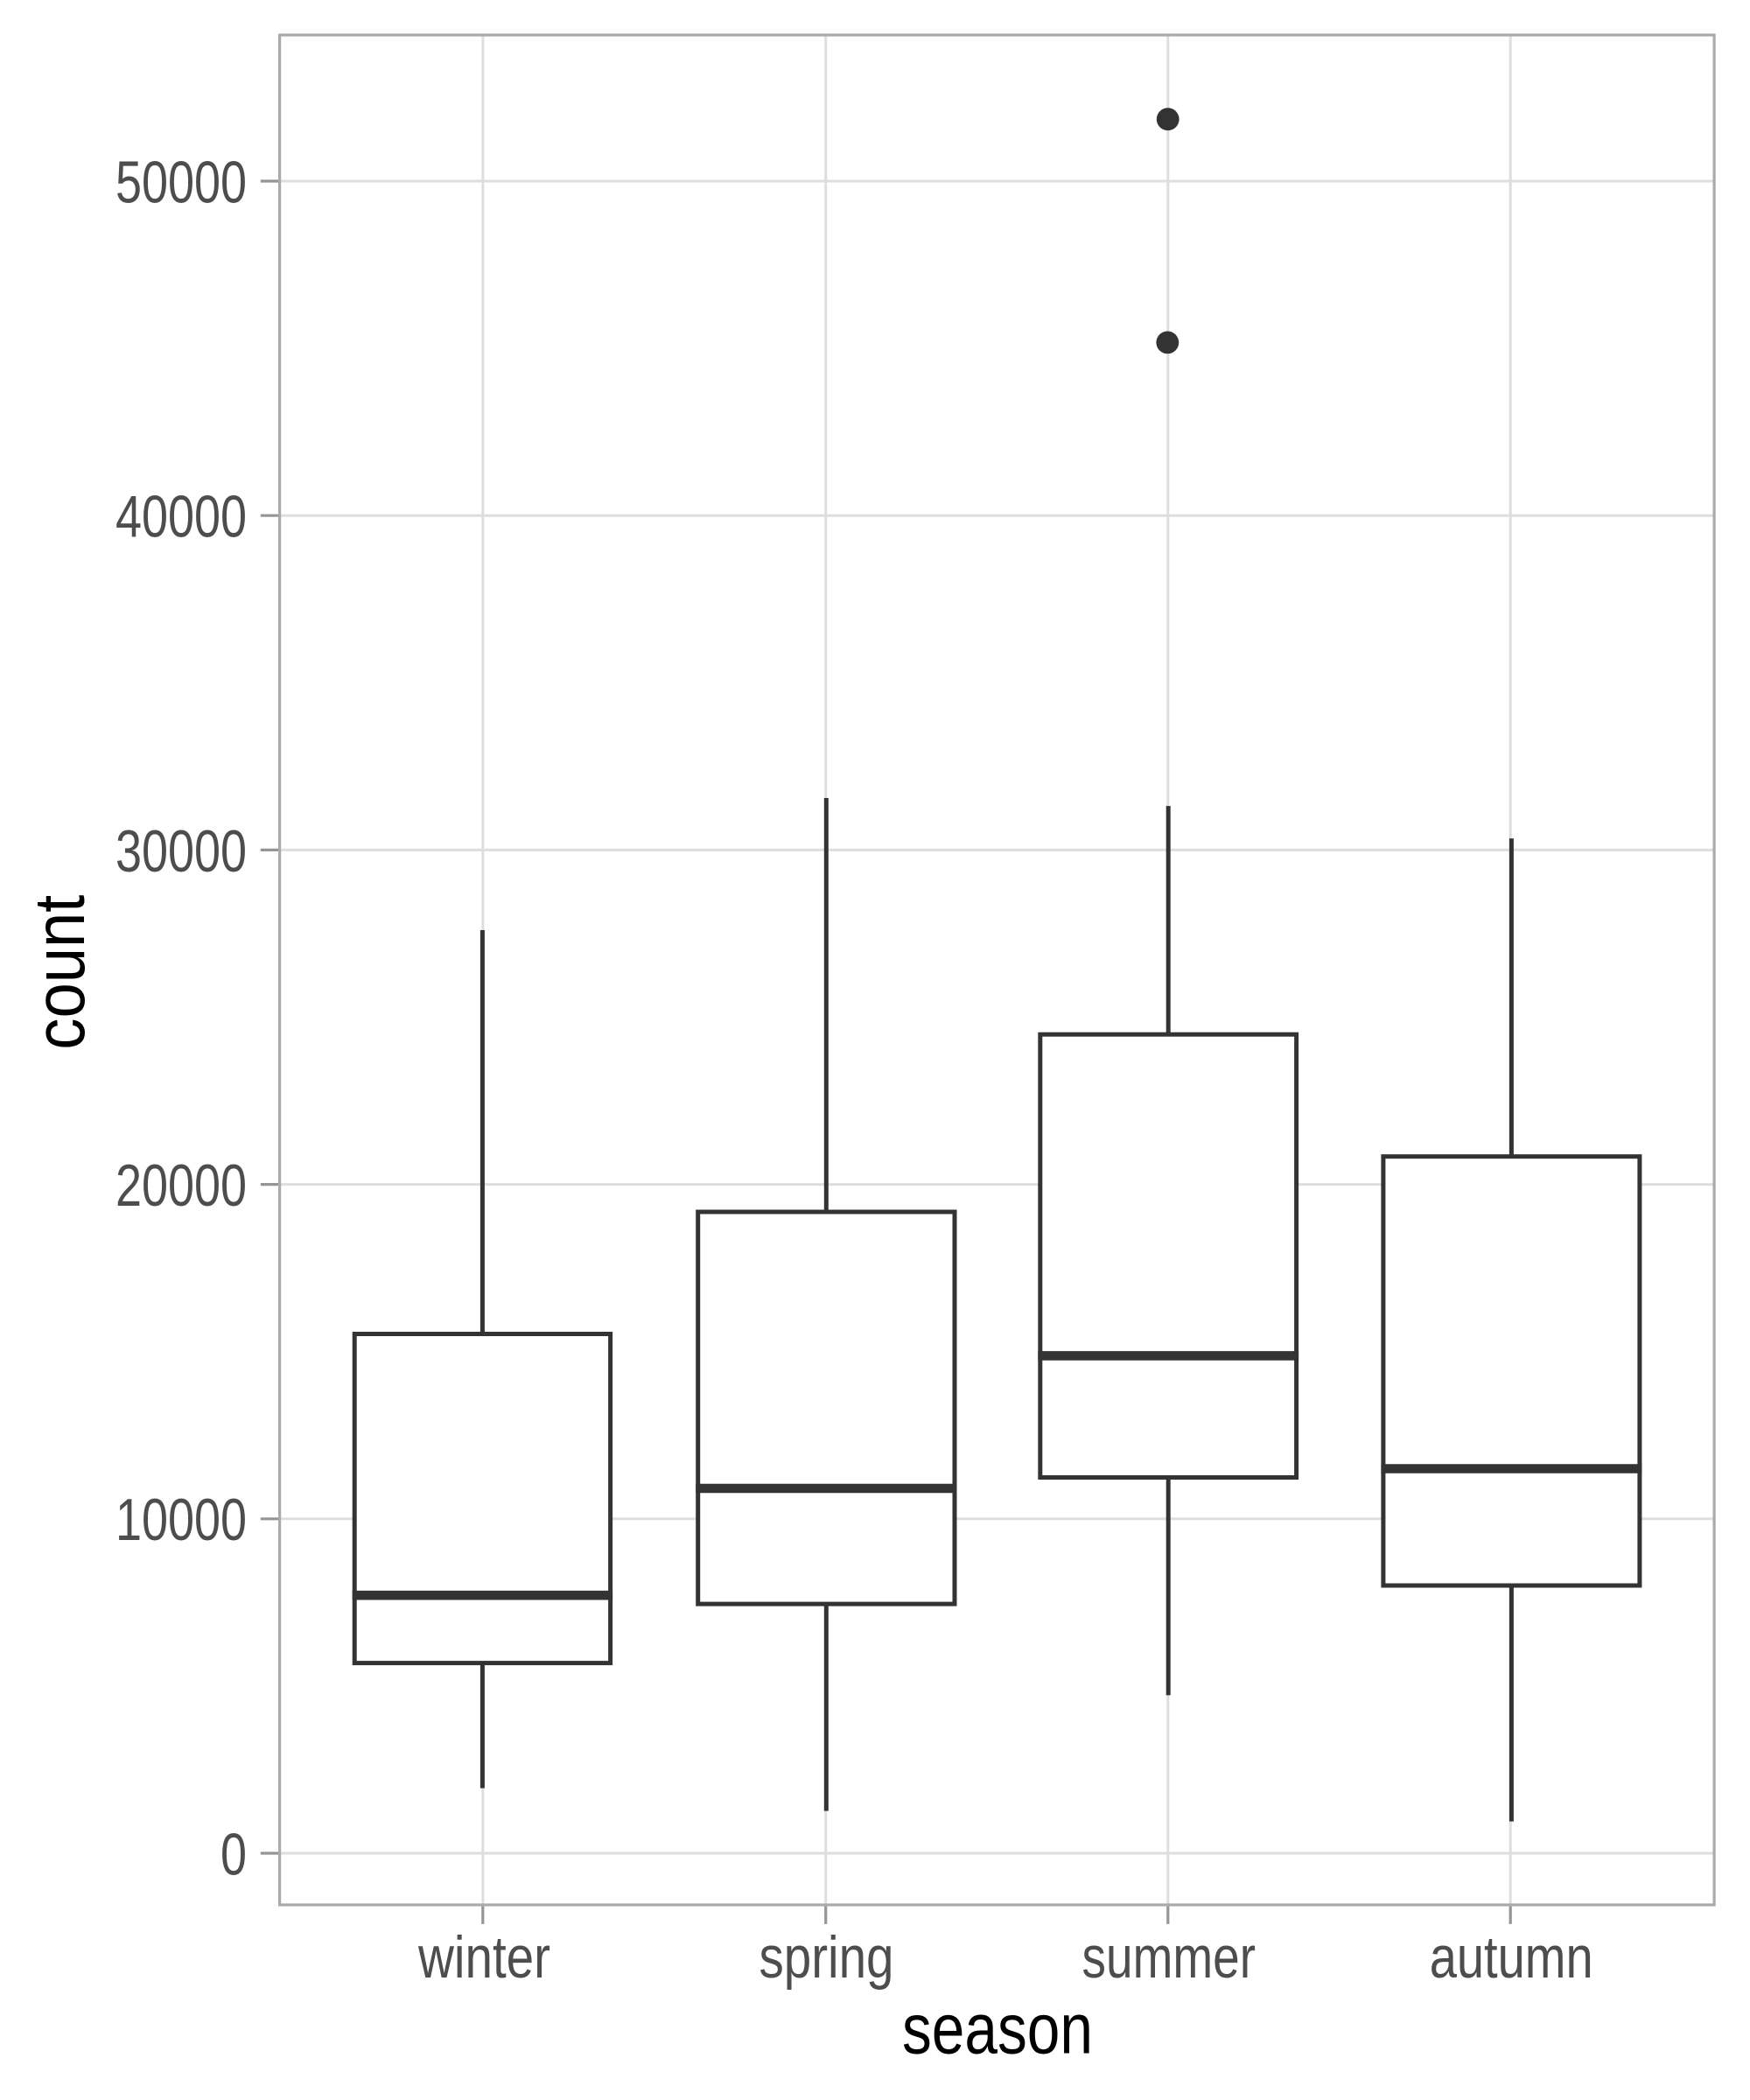  What do you see at coordinates (181, 517) in the screenshot?
I see `svg-text: 40000` at bounding box center [181, 517].